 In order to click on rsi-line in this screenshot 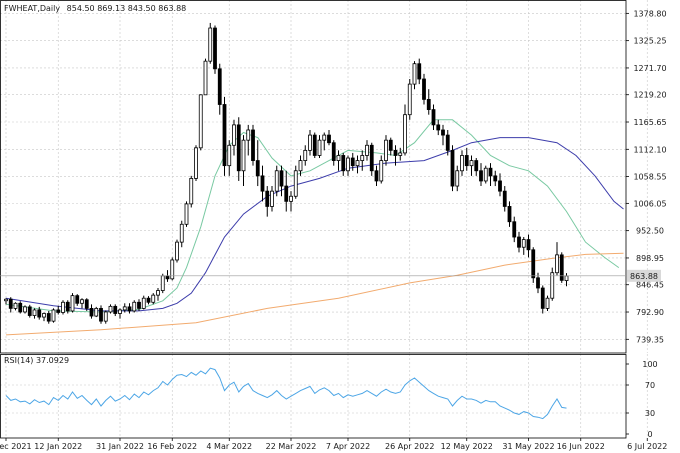, I will do `click(286, 393)`.